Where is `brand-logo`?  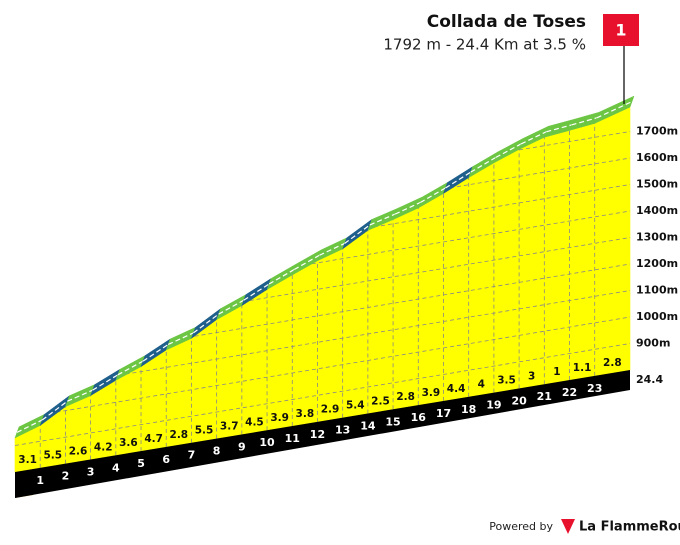
brand-logo is located at coordinates (568, 526).